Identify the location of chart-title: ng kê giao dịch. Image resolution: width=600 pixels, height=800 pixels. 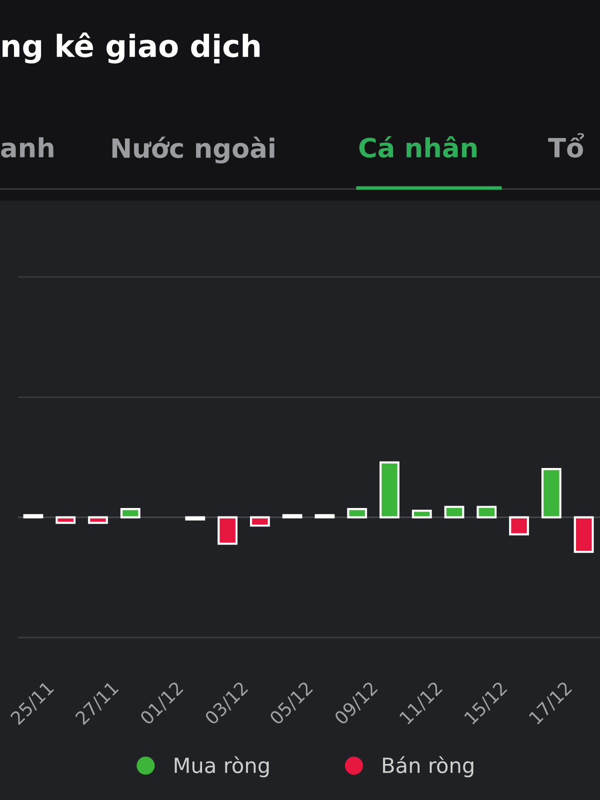
(131, 48).